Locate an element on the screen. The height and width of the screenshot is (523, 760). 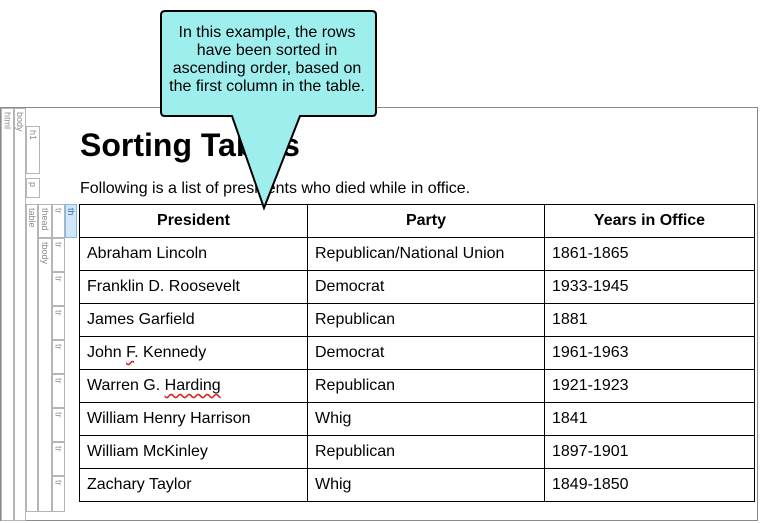
cell-president: Abraham Lincoln is located at coordinates (193, 254).